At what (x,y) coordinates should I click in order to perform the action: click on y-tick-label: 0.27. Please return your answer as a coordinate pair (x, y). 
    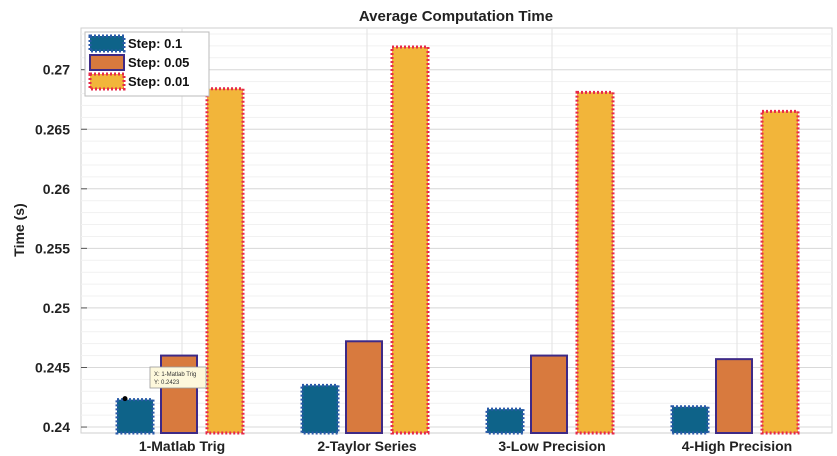
    Looking at the image, I should click on (56, 70).